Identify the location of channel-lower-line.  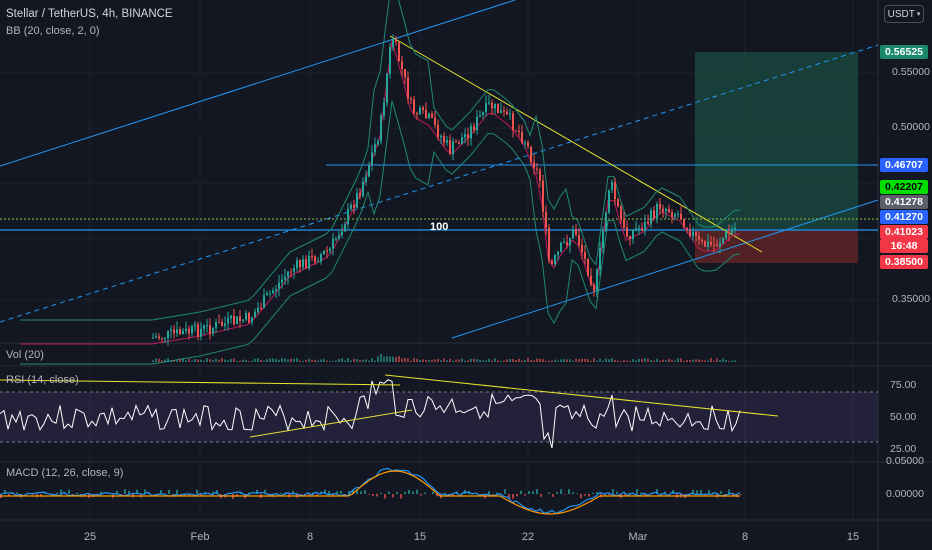
(665, 269).